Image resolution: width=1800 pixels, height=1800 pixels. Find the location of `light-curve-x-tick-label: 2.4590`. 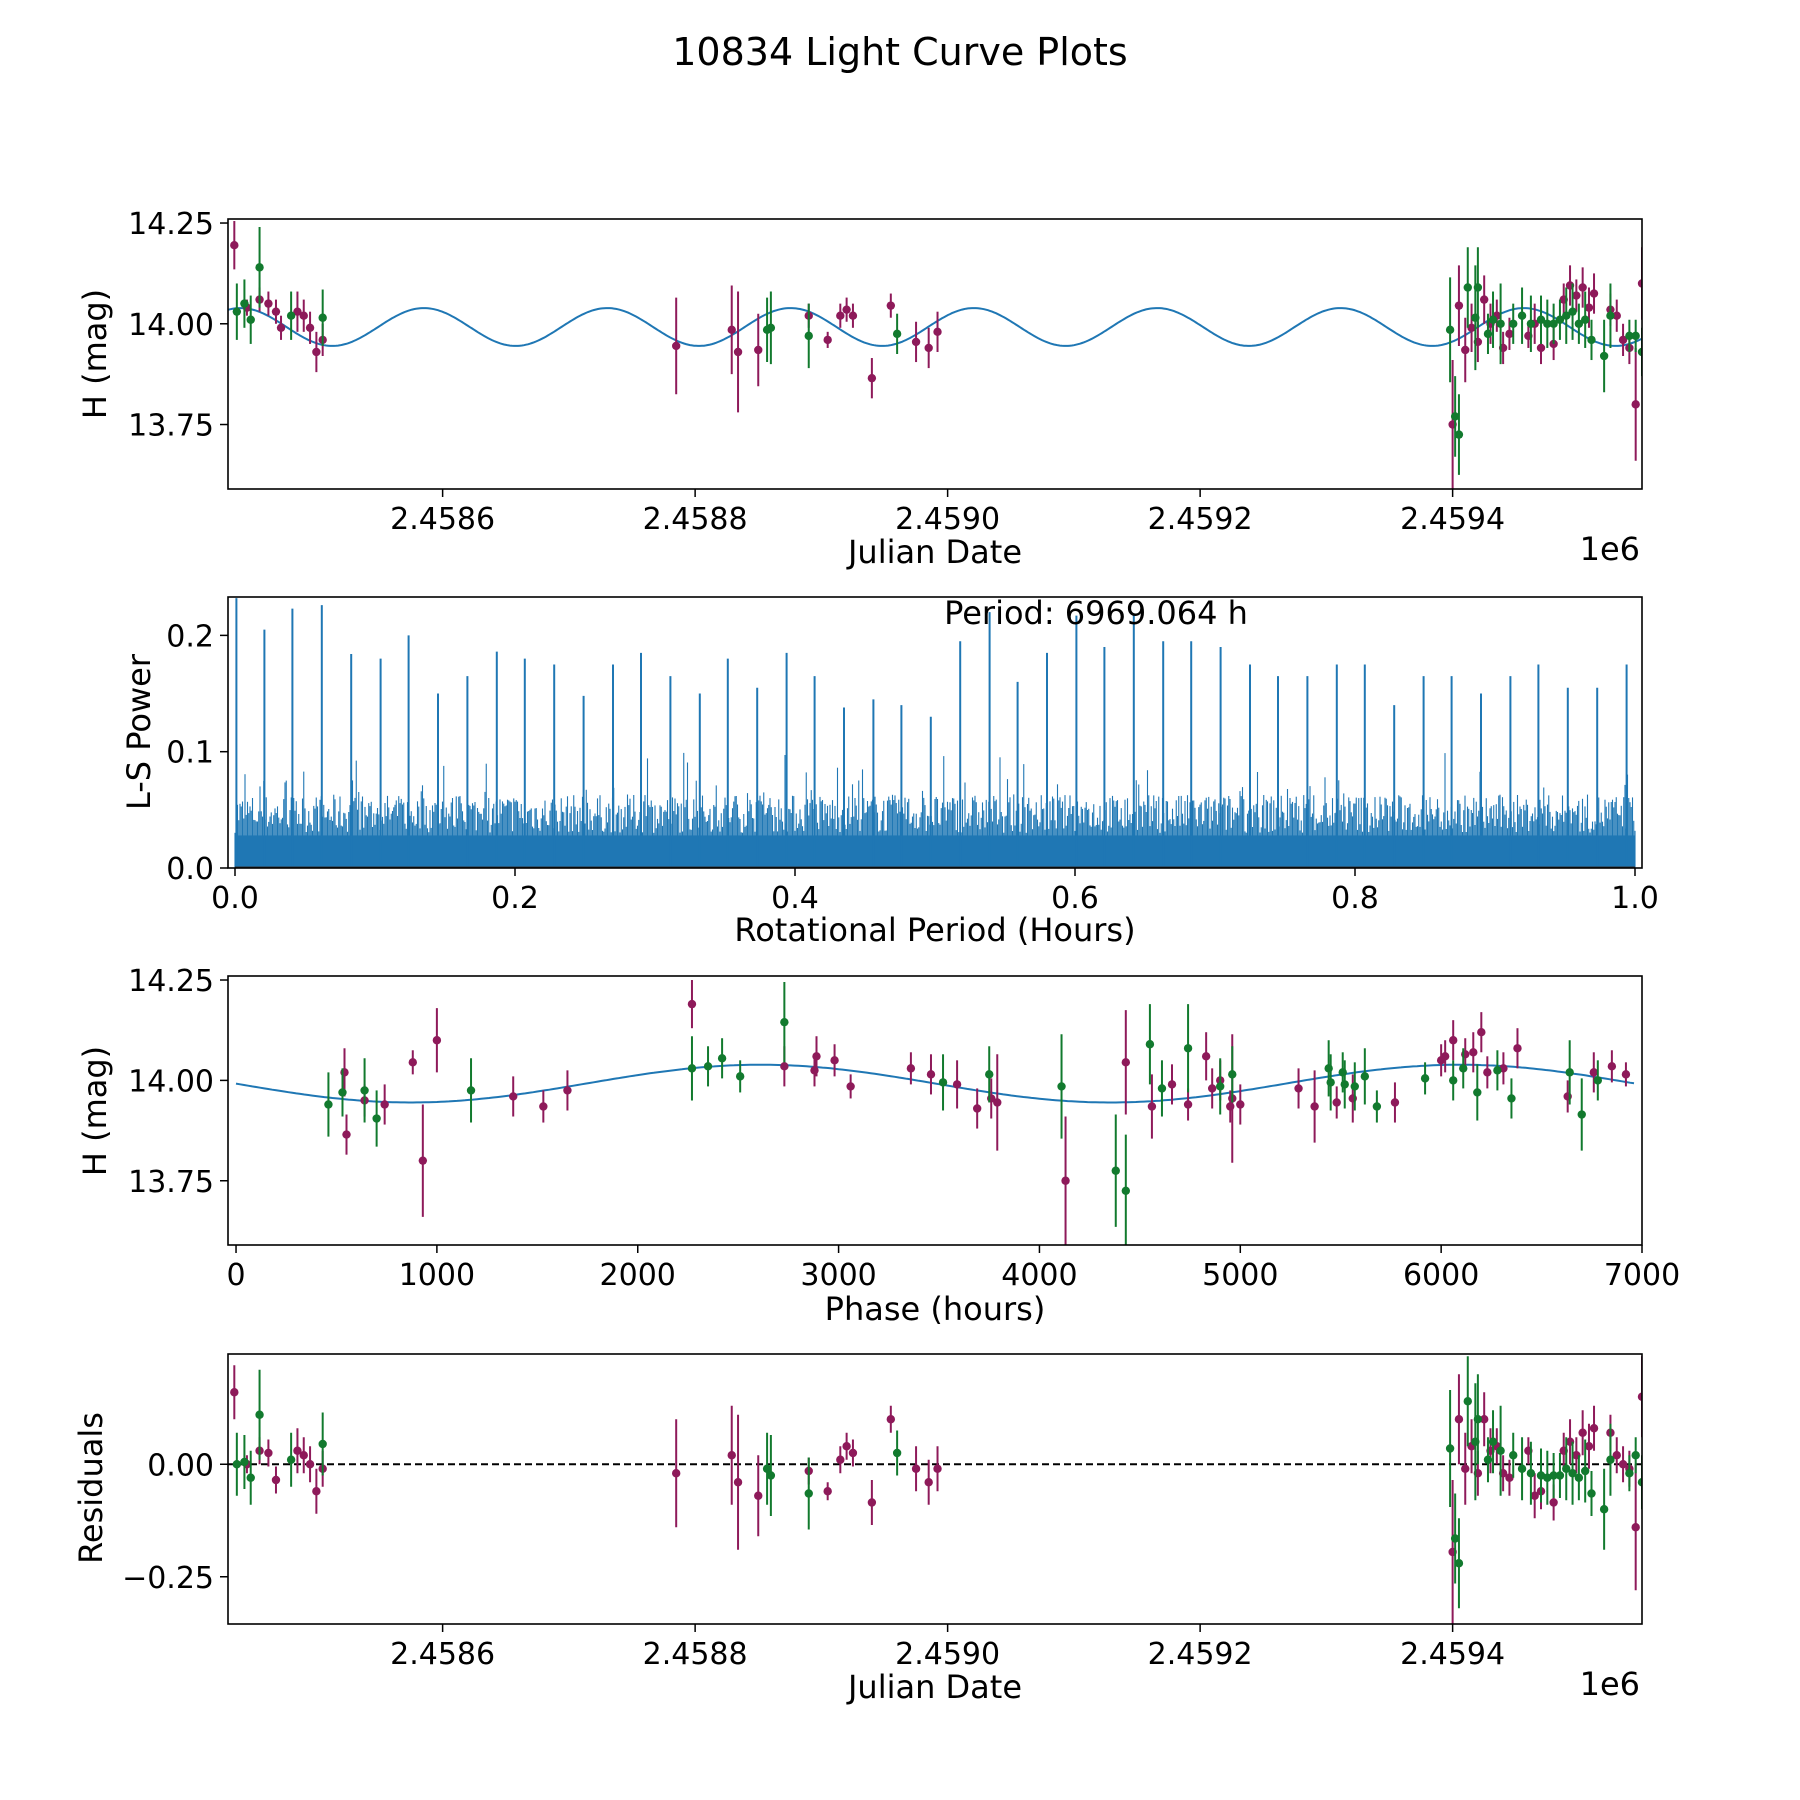

light-curve-x-tick-label: 2.4590 is located at coordinates (947, 519).